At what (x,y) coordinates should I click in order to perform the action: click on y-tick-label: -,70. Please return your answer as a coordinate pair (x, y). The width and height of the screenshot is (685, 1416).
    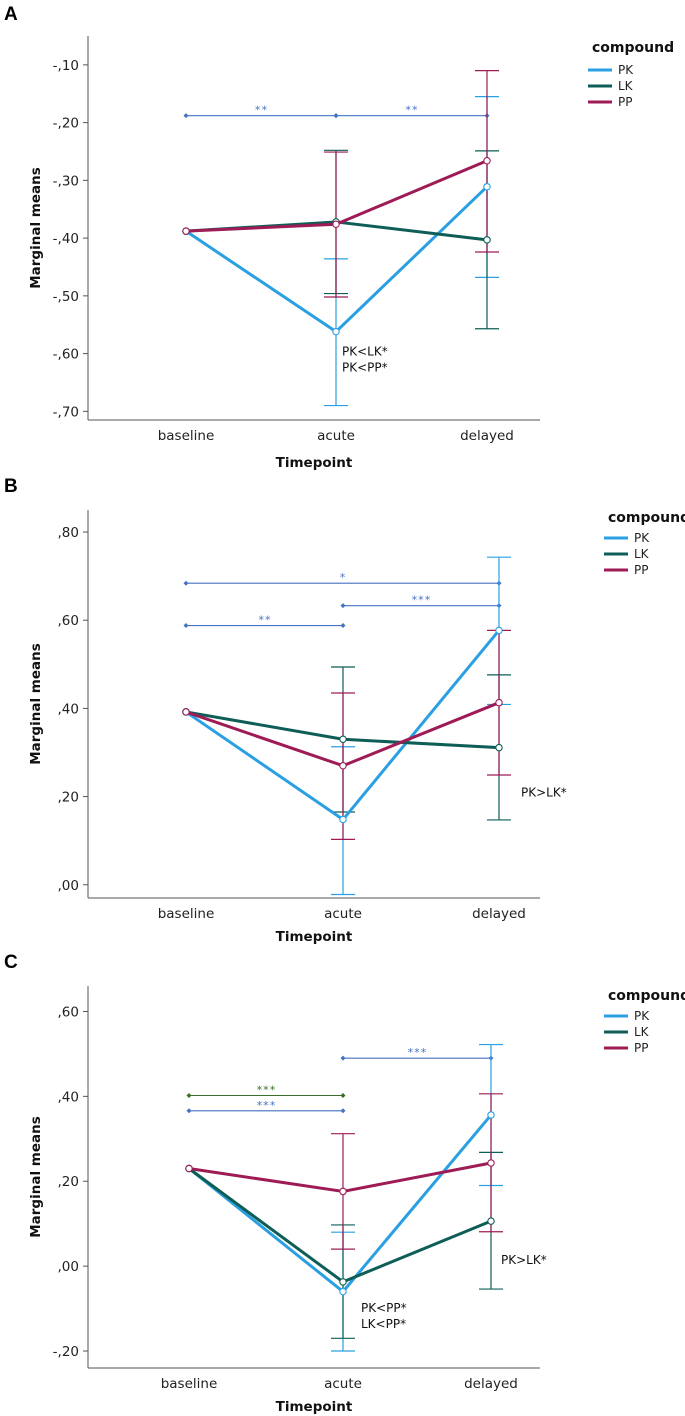
    Looking at the image, I should click on (66, 412).